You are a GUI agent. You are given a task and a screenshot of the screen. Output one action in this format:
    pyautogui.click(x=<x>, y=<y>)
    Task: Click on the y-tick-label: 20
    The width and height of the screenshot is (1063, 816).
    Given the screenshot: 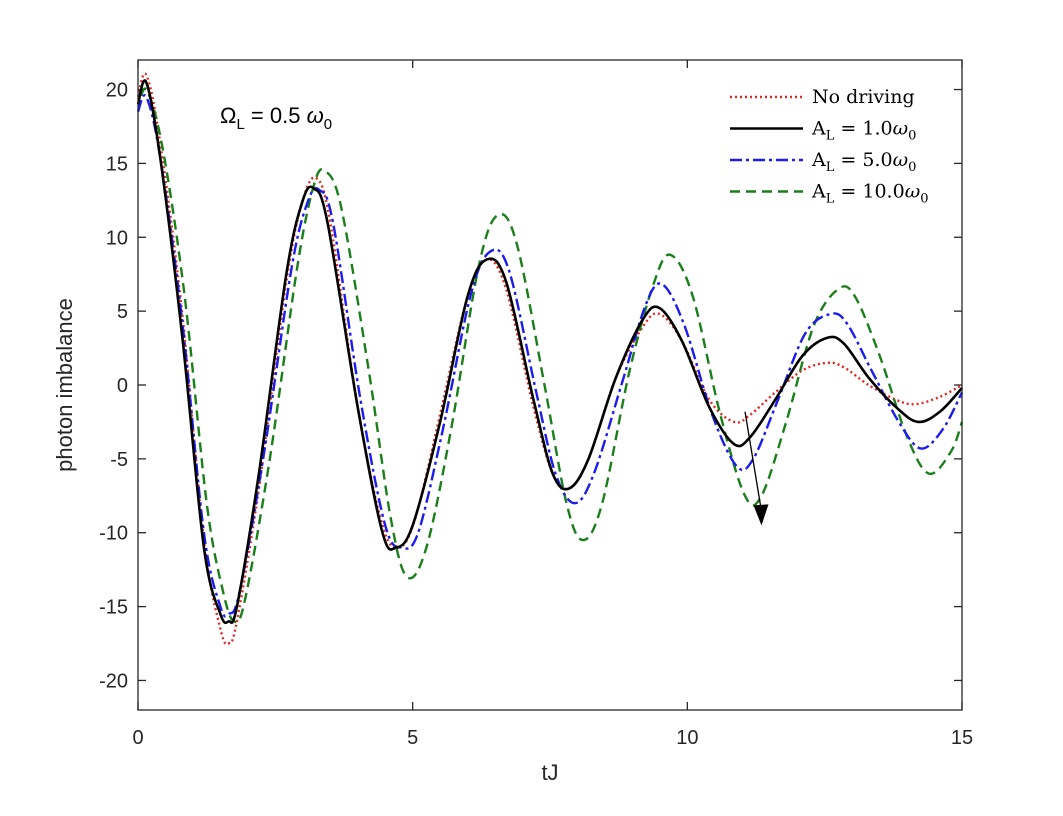 What is the action you would take?
    pyautogui.click(x=117, y=91)
    